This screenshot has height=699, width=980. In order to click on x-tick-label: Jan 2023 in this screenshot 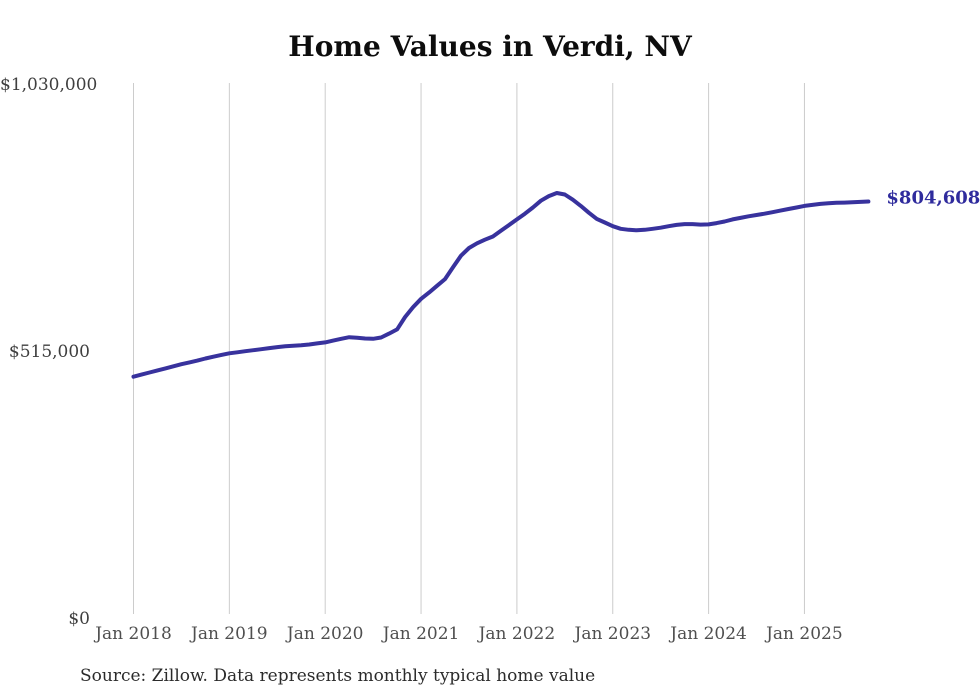, I will do `click(613, 634)`.